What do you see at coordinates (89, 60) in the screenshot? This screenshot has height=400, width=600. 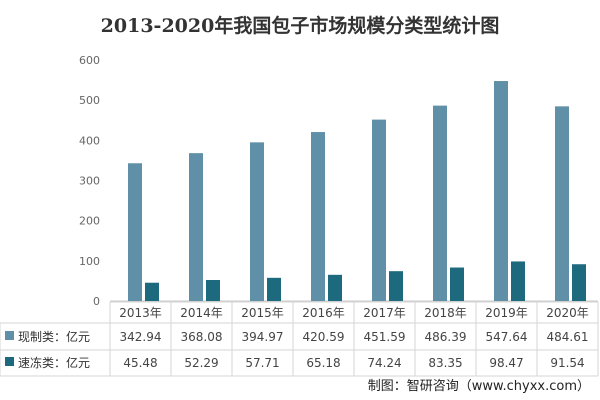 I see `y-tick-label: 600` at bounding box center [89, 60].